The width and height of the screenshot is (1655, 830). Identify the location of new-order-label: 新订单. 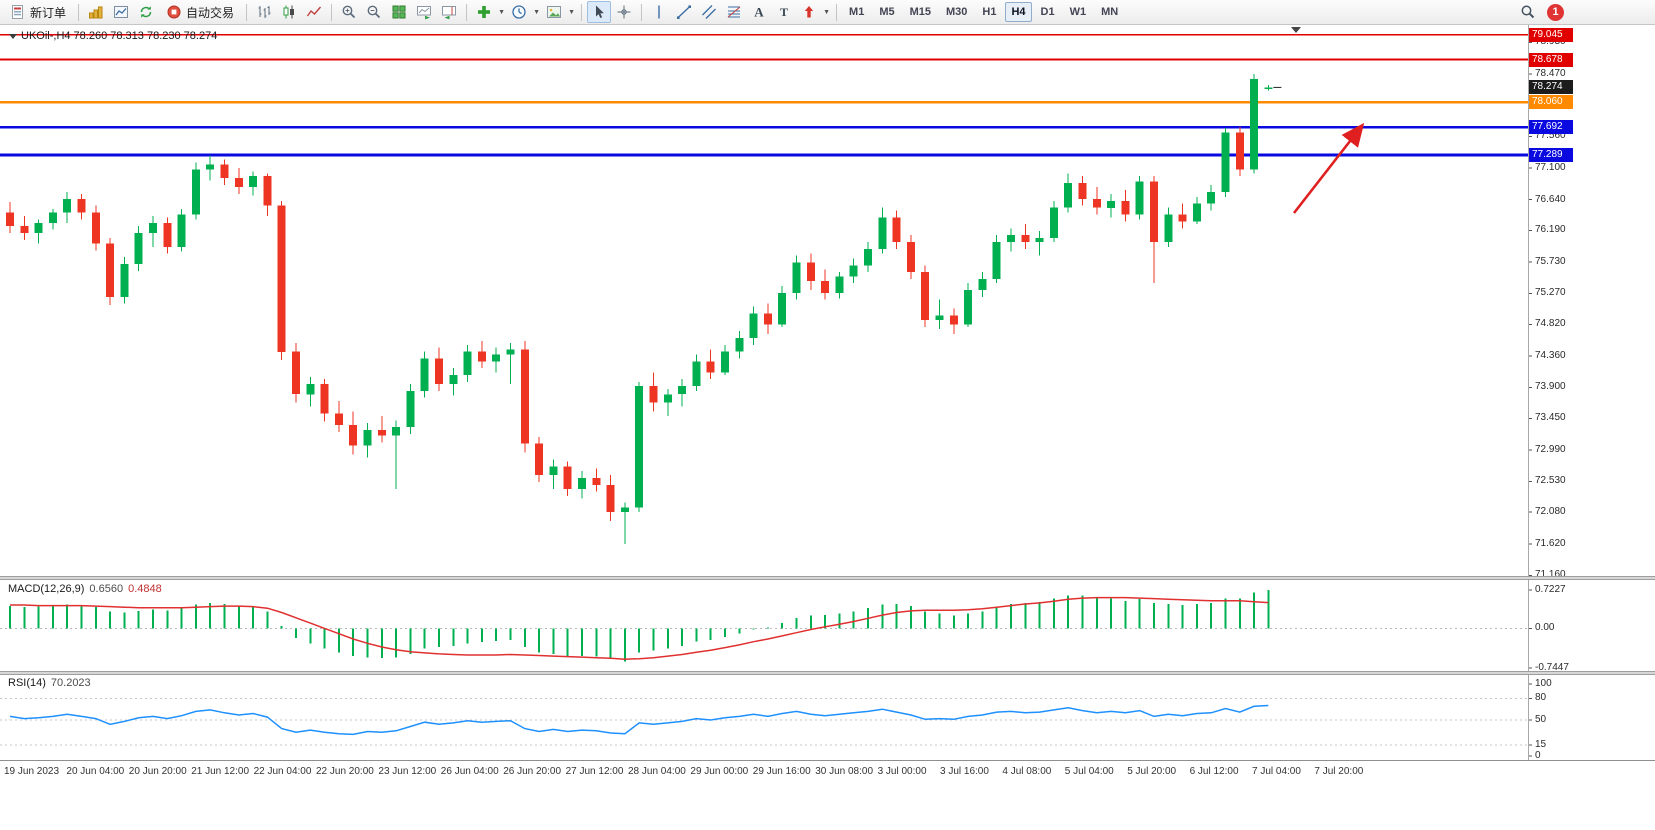
(48, 12).